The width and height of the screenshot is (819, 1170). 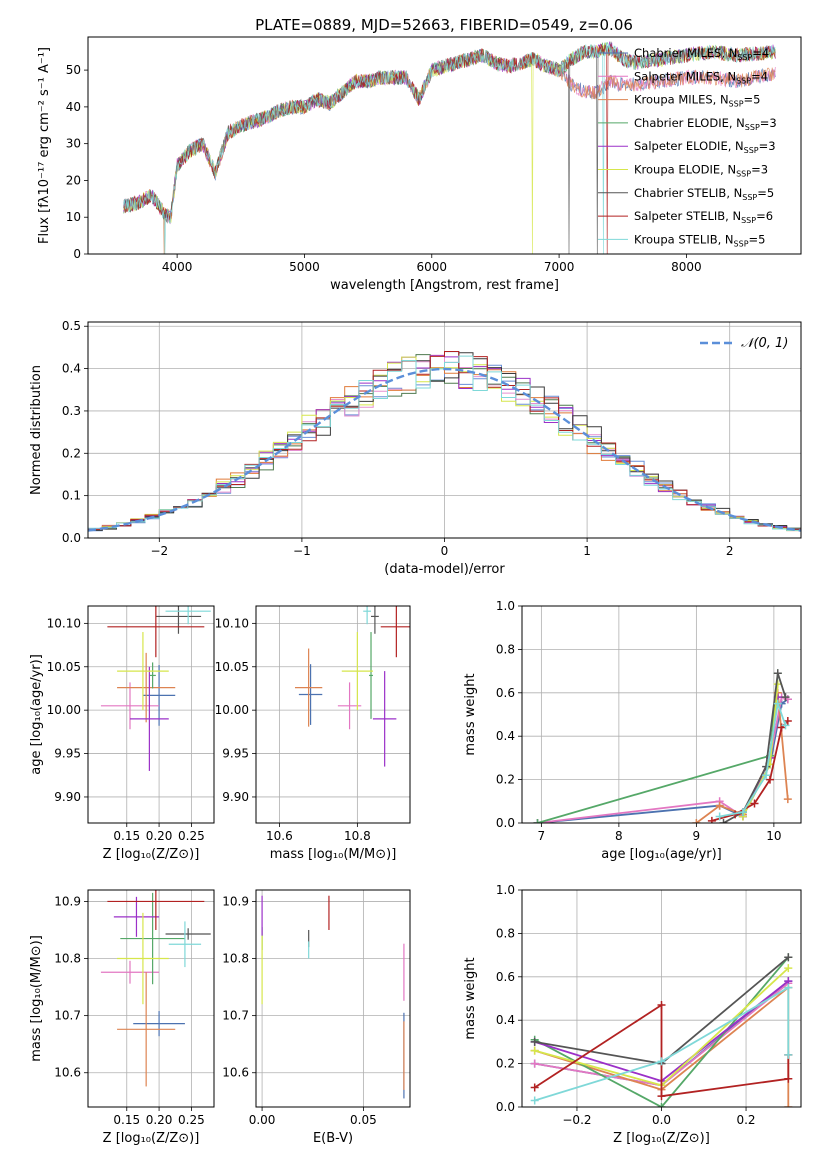 What do you see at coordinates (730, 551) in the screenshot?
I see `x-tick-label: 2` at bounding box center [730, 551].